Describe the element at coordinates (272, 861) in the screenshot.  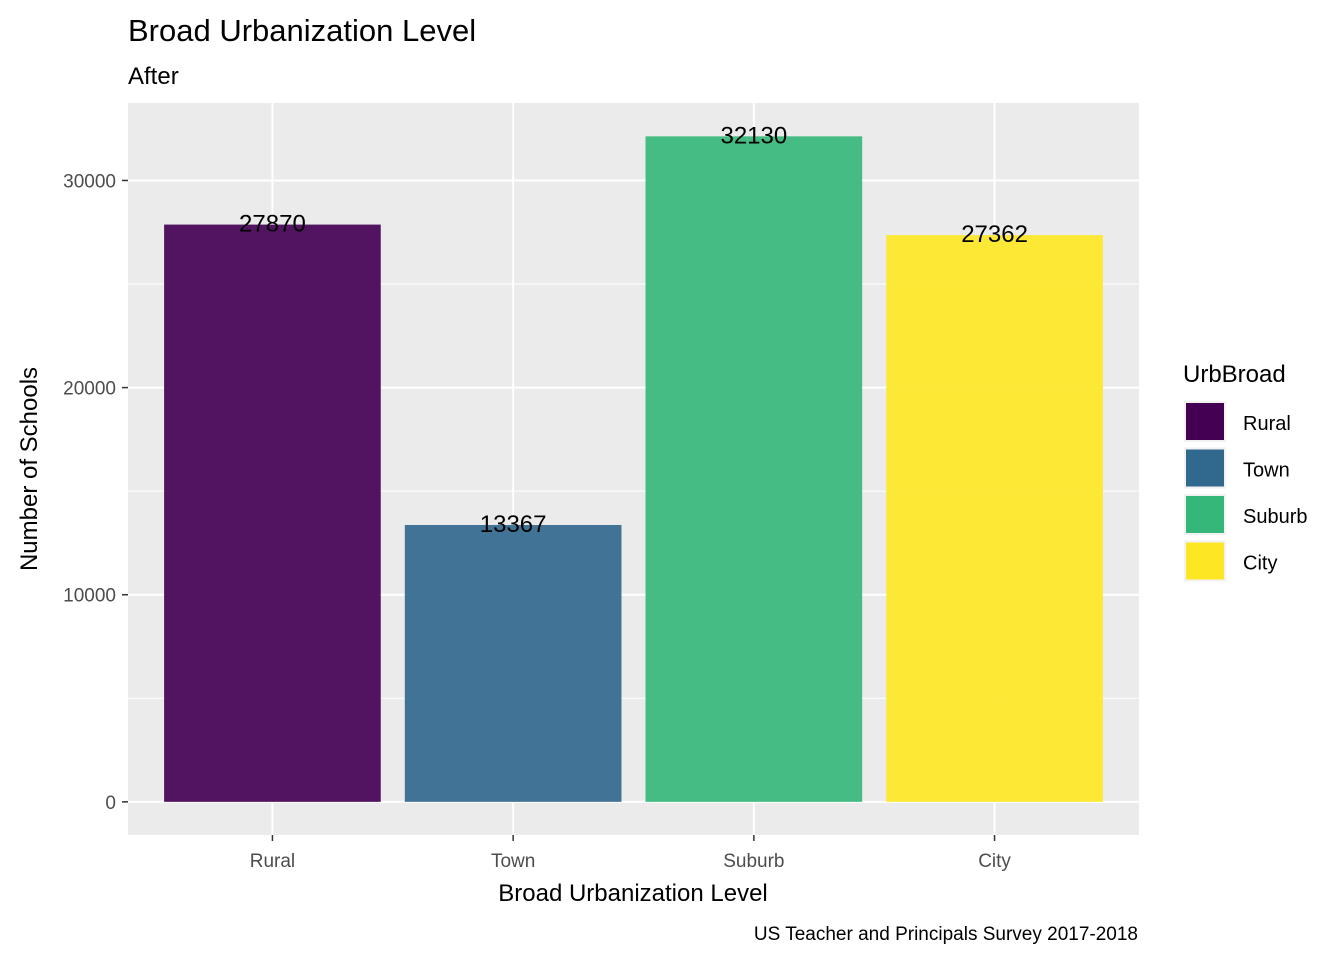
I see `x-tick-label: Rural` at that location.